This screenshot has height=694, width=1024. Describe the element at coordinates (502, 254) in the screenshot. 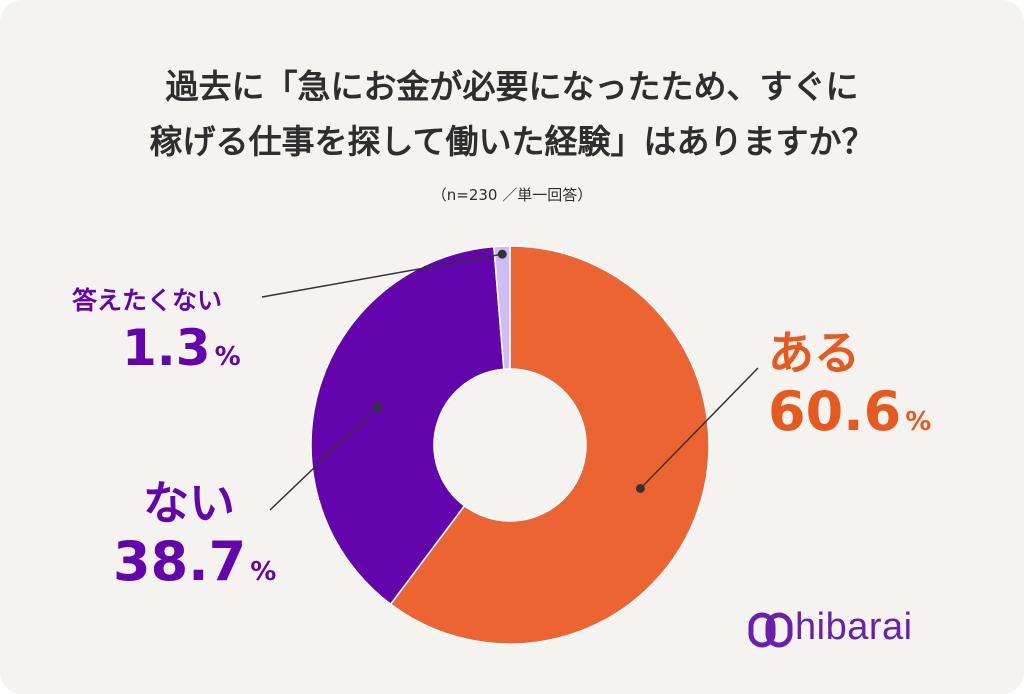

I see `leader-line-kotaetakunai-dot` at that location.